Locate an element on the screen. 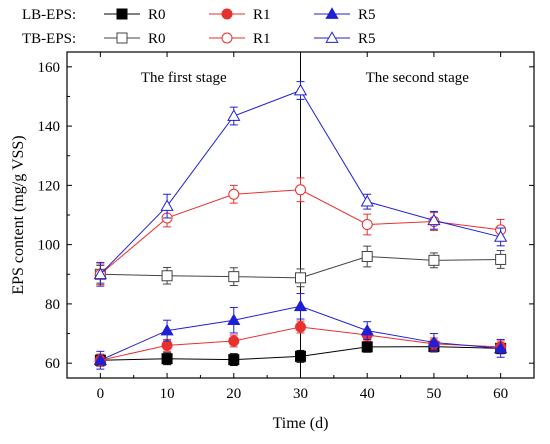 This screenshot has height=444, width=550. x-tick-label: 0 is located at coordinates (101, 394).